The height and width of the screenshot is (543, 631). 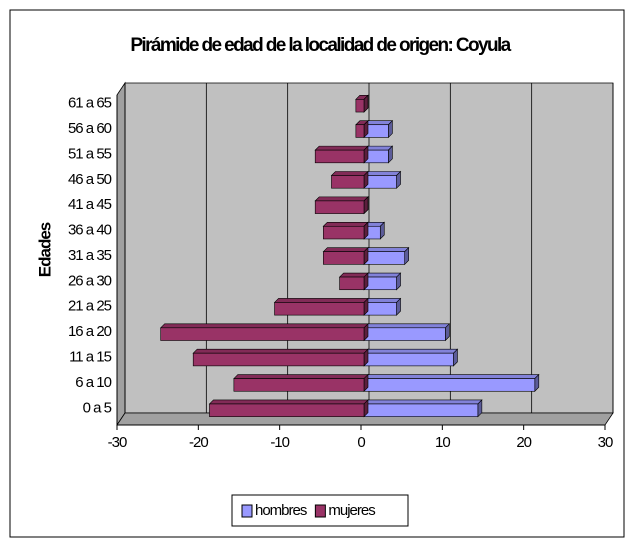 I want to click on y-tick-label: 51 a 55, so click(x=90, y=153).